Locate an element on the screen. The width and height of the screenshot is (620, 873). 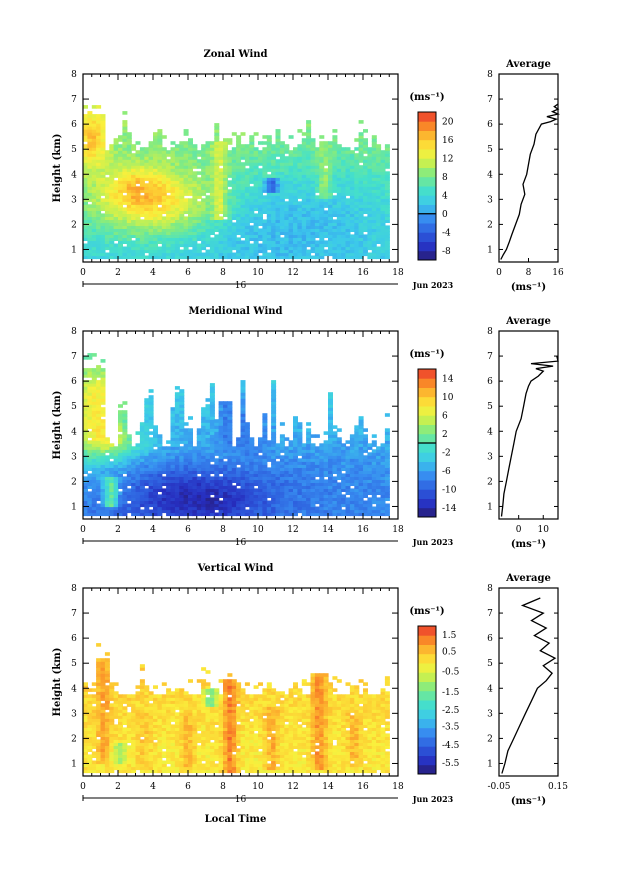
colorbar-tick-label: 16 is located at coordinates (448, 141).